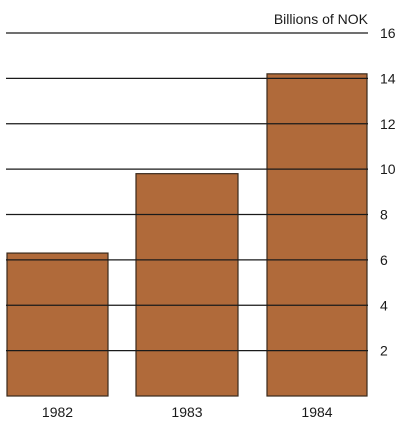  What do you see at coordinates (388, 192) in the screenshot?
I see `y-tick-labels: 2 4 6 8 10 12 14 16` at bounding box center [388, 192].